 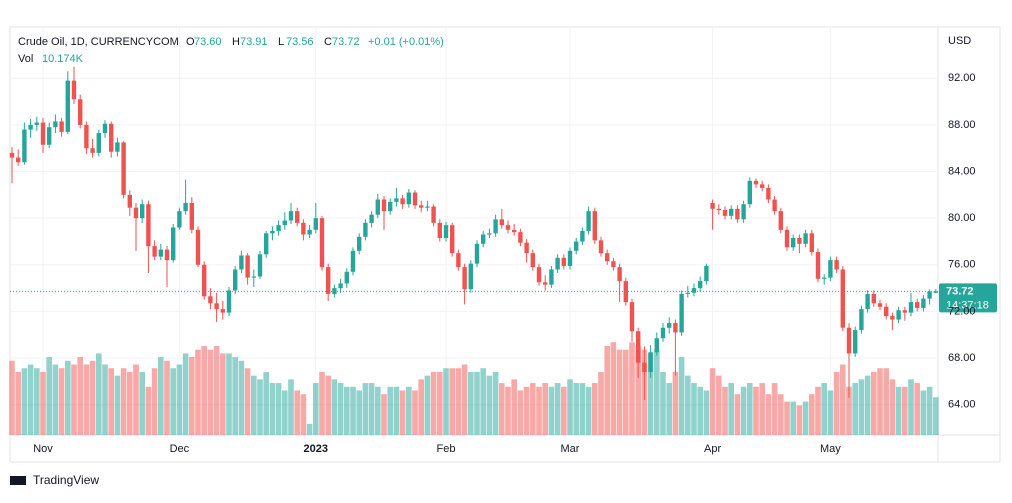 I want to click on y-tick-label: 72.00, so click(x=962, y=311).